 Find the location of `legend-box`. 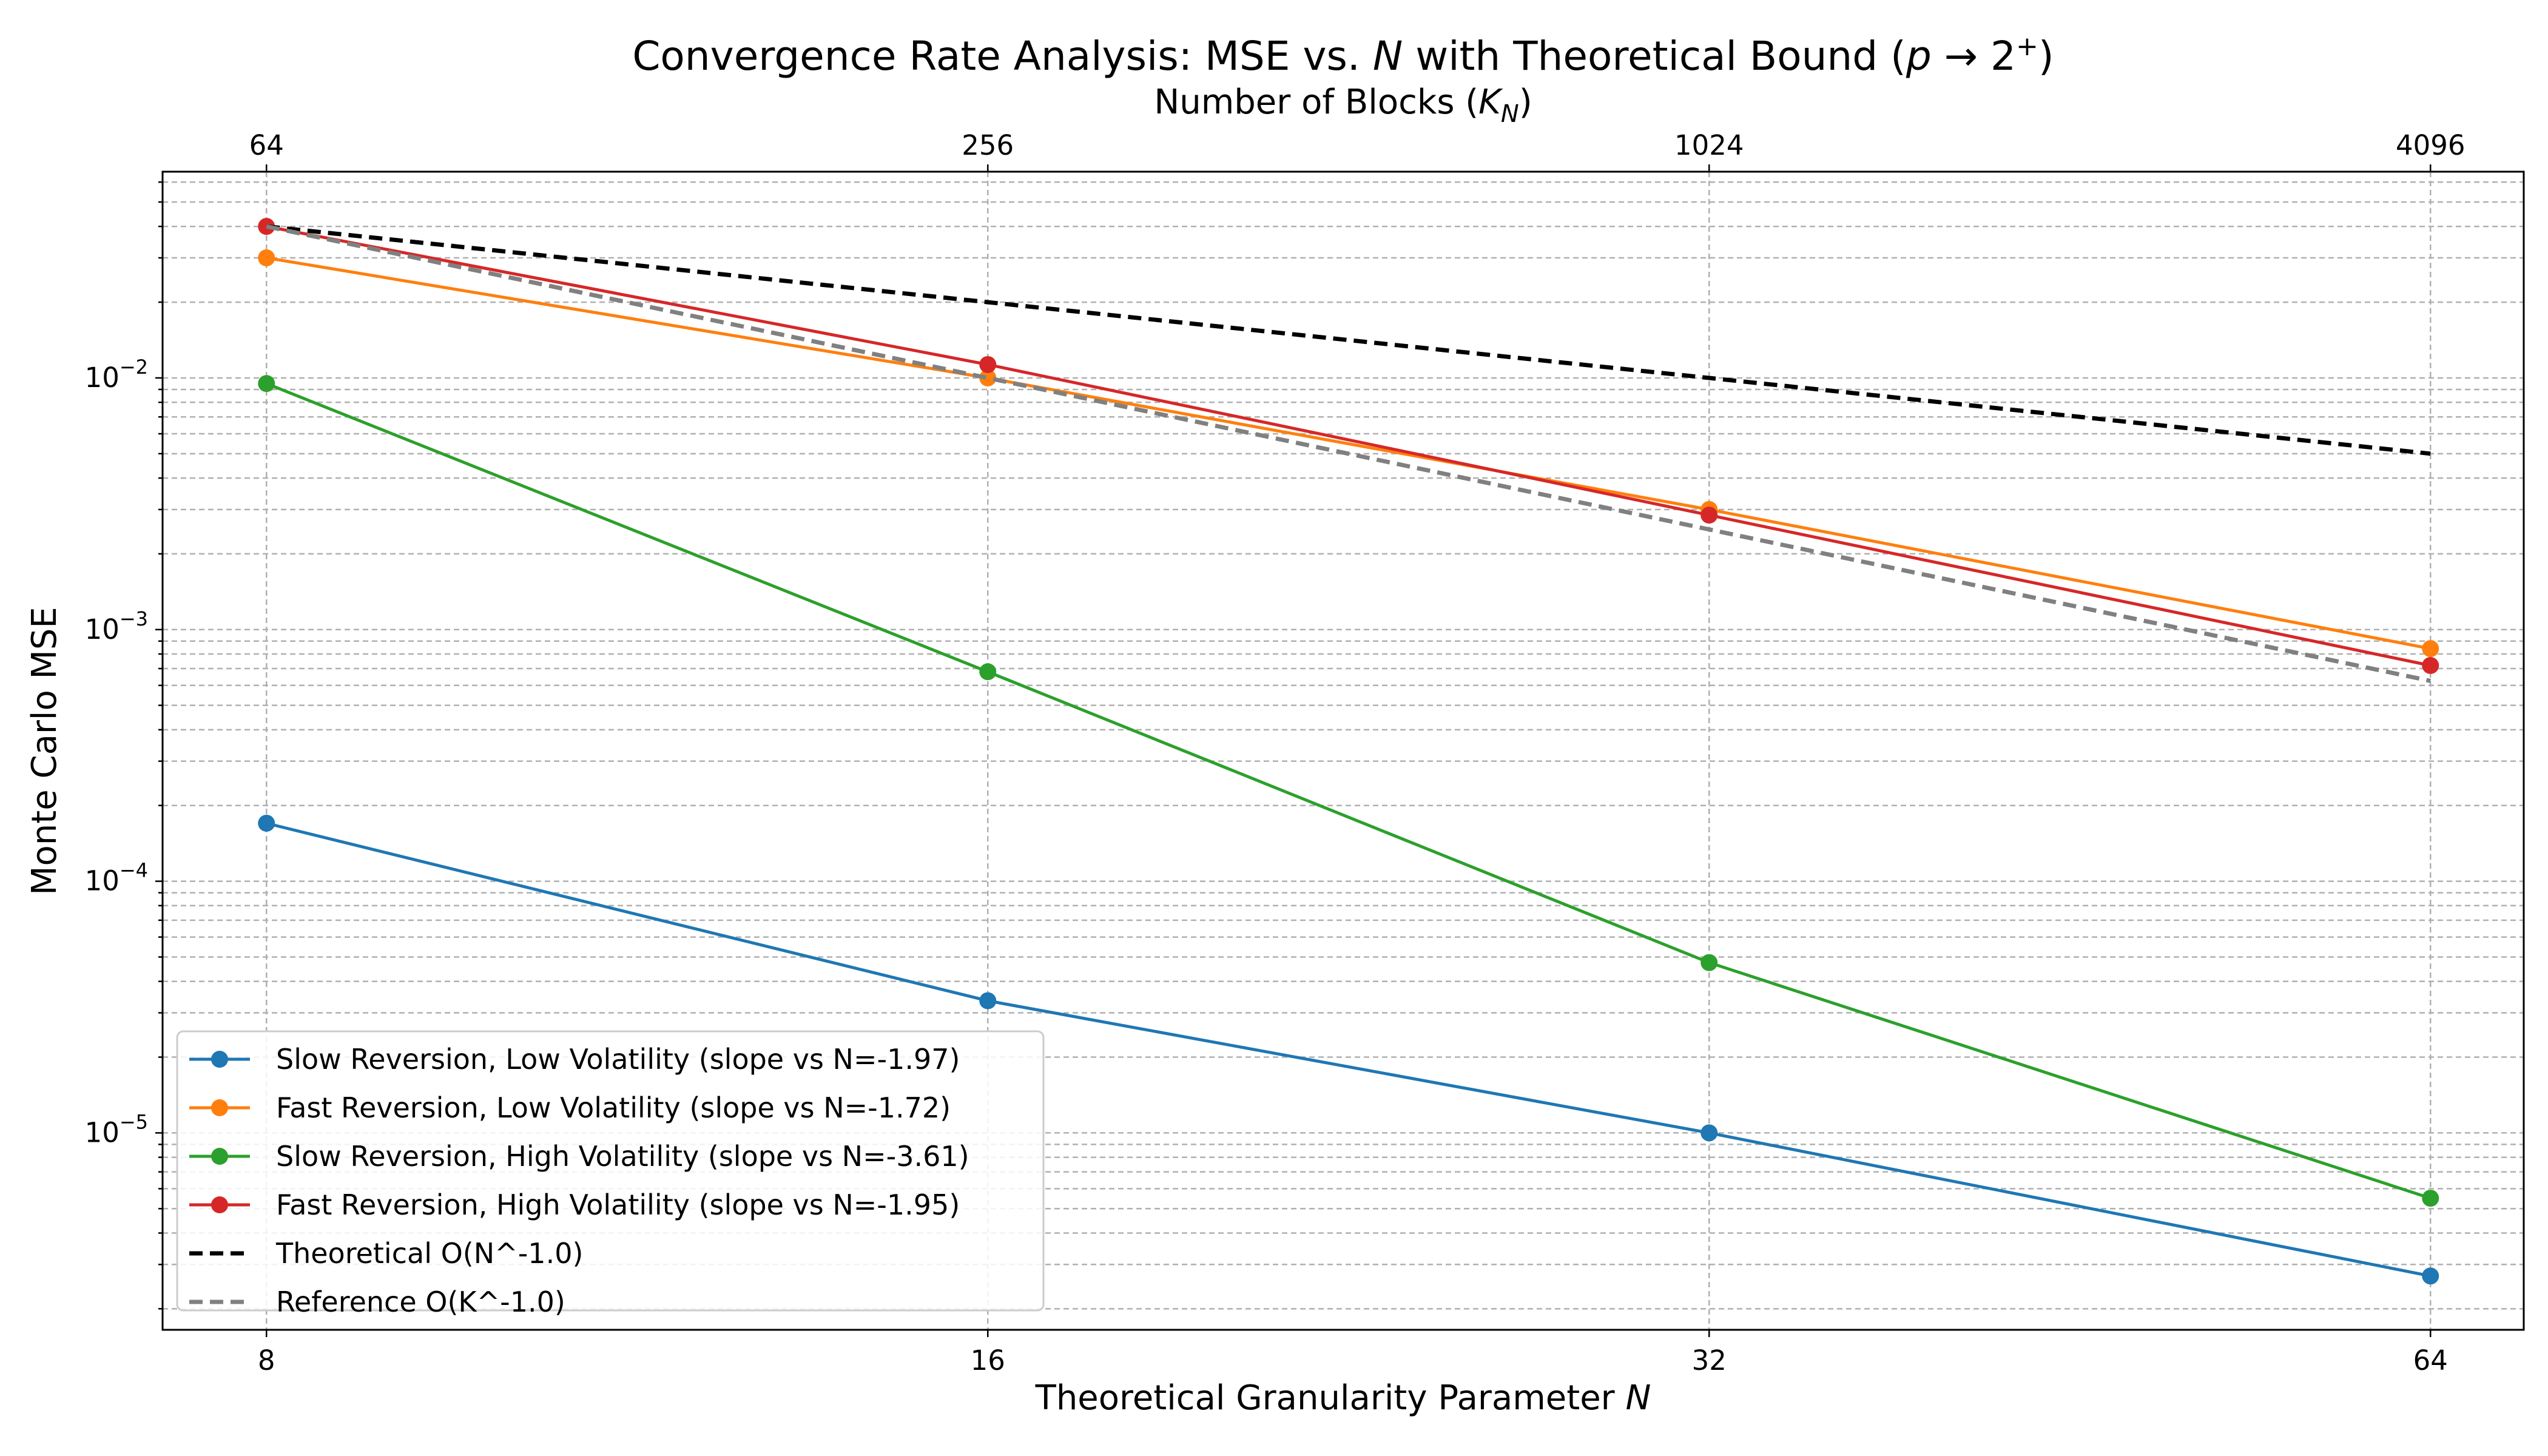

legend-box is located at coordinates (610, 1171).